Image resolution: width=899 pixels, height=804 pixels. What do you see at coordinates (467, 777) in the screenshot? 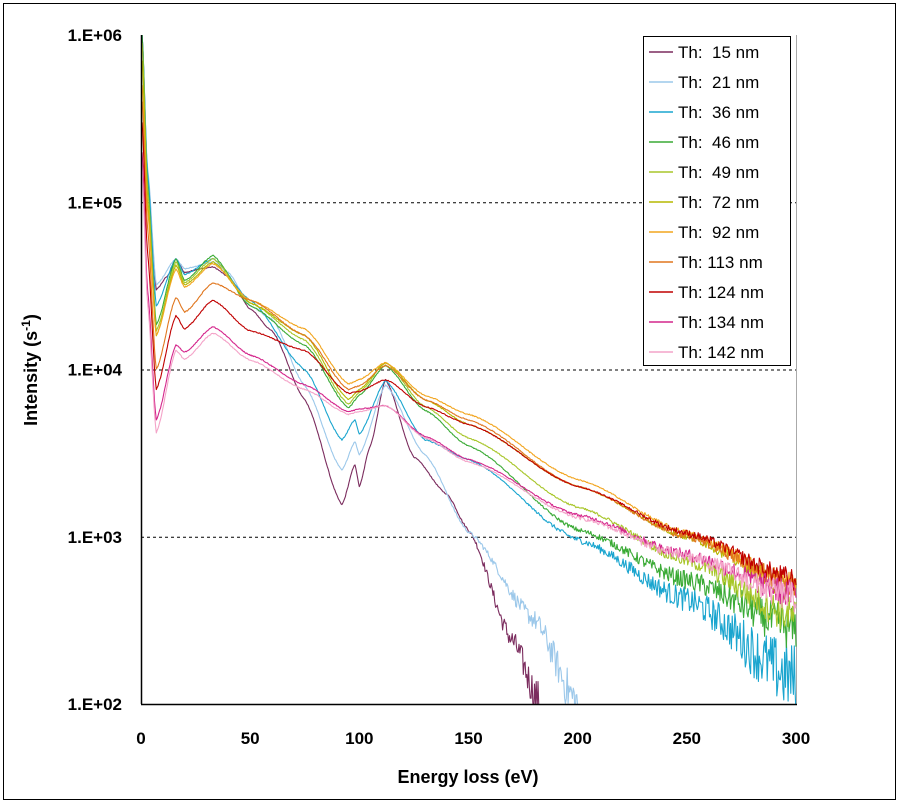
I see `x-axis-title: Energy loss (eV)` at bounding box center [467, 777].